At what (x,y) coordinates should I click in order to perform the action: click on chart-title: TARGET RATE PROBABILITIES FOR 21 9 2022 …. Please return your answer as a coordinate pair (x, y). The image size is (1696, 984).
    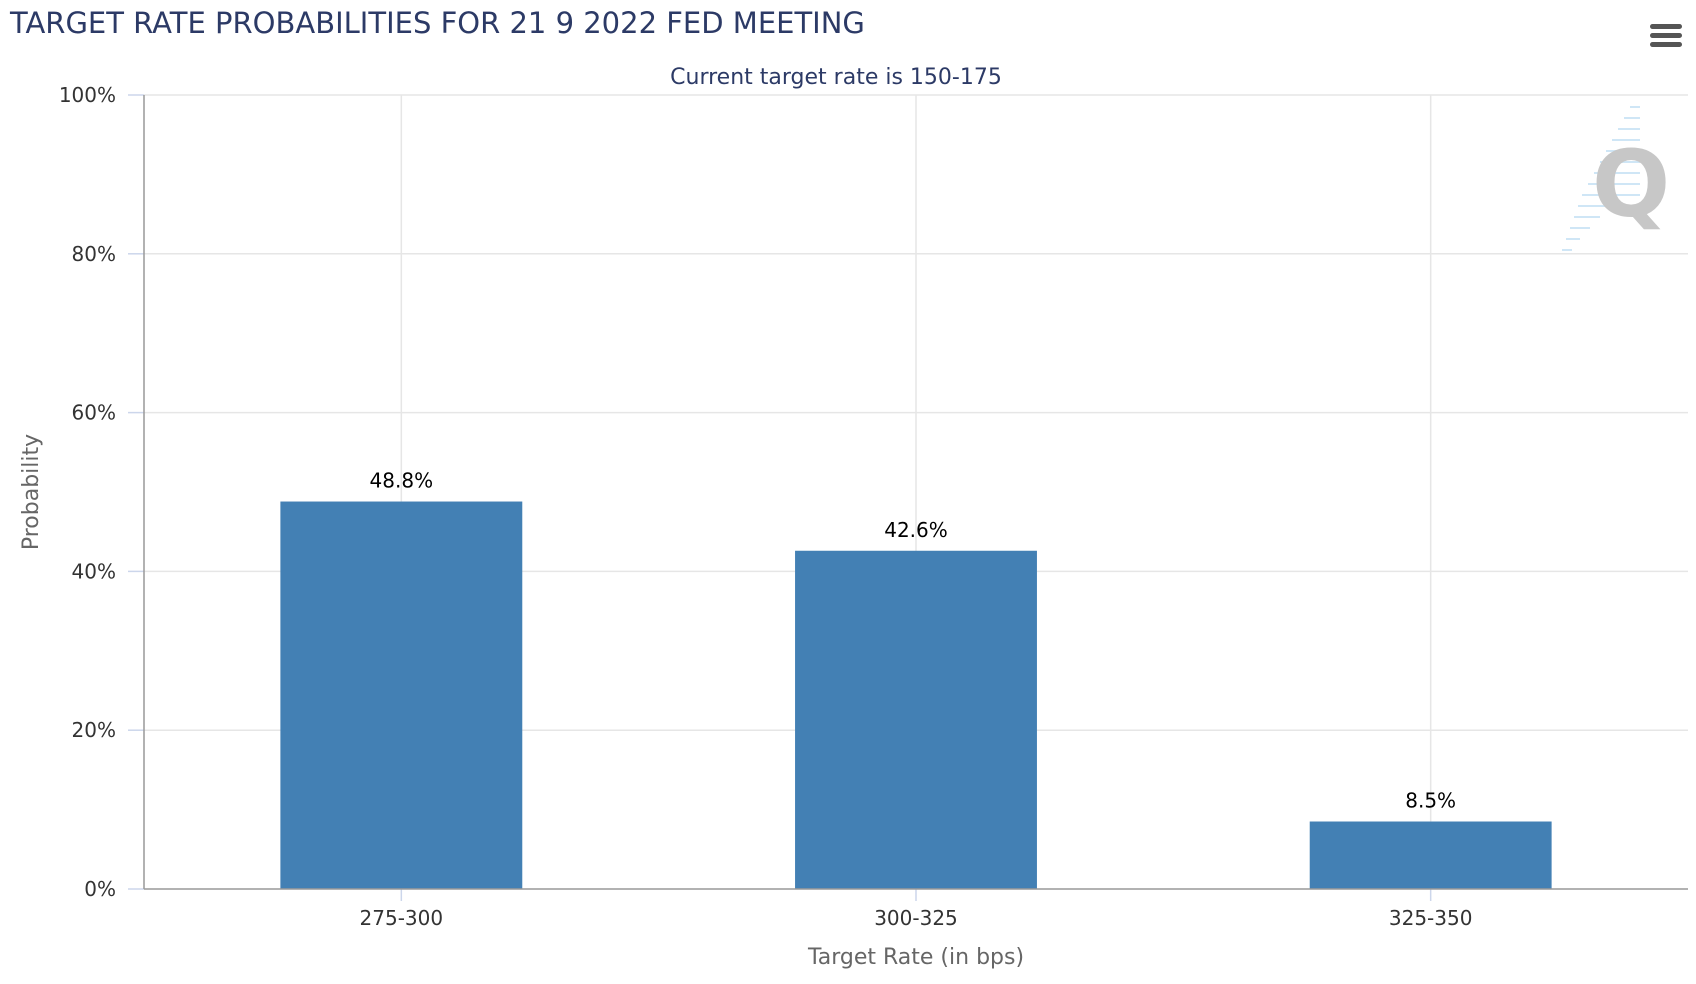
    Looking at the image, I should click on (437, 23).